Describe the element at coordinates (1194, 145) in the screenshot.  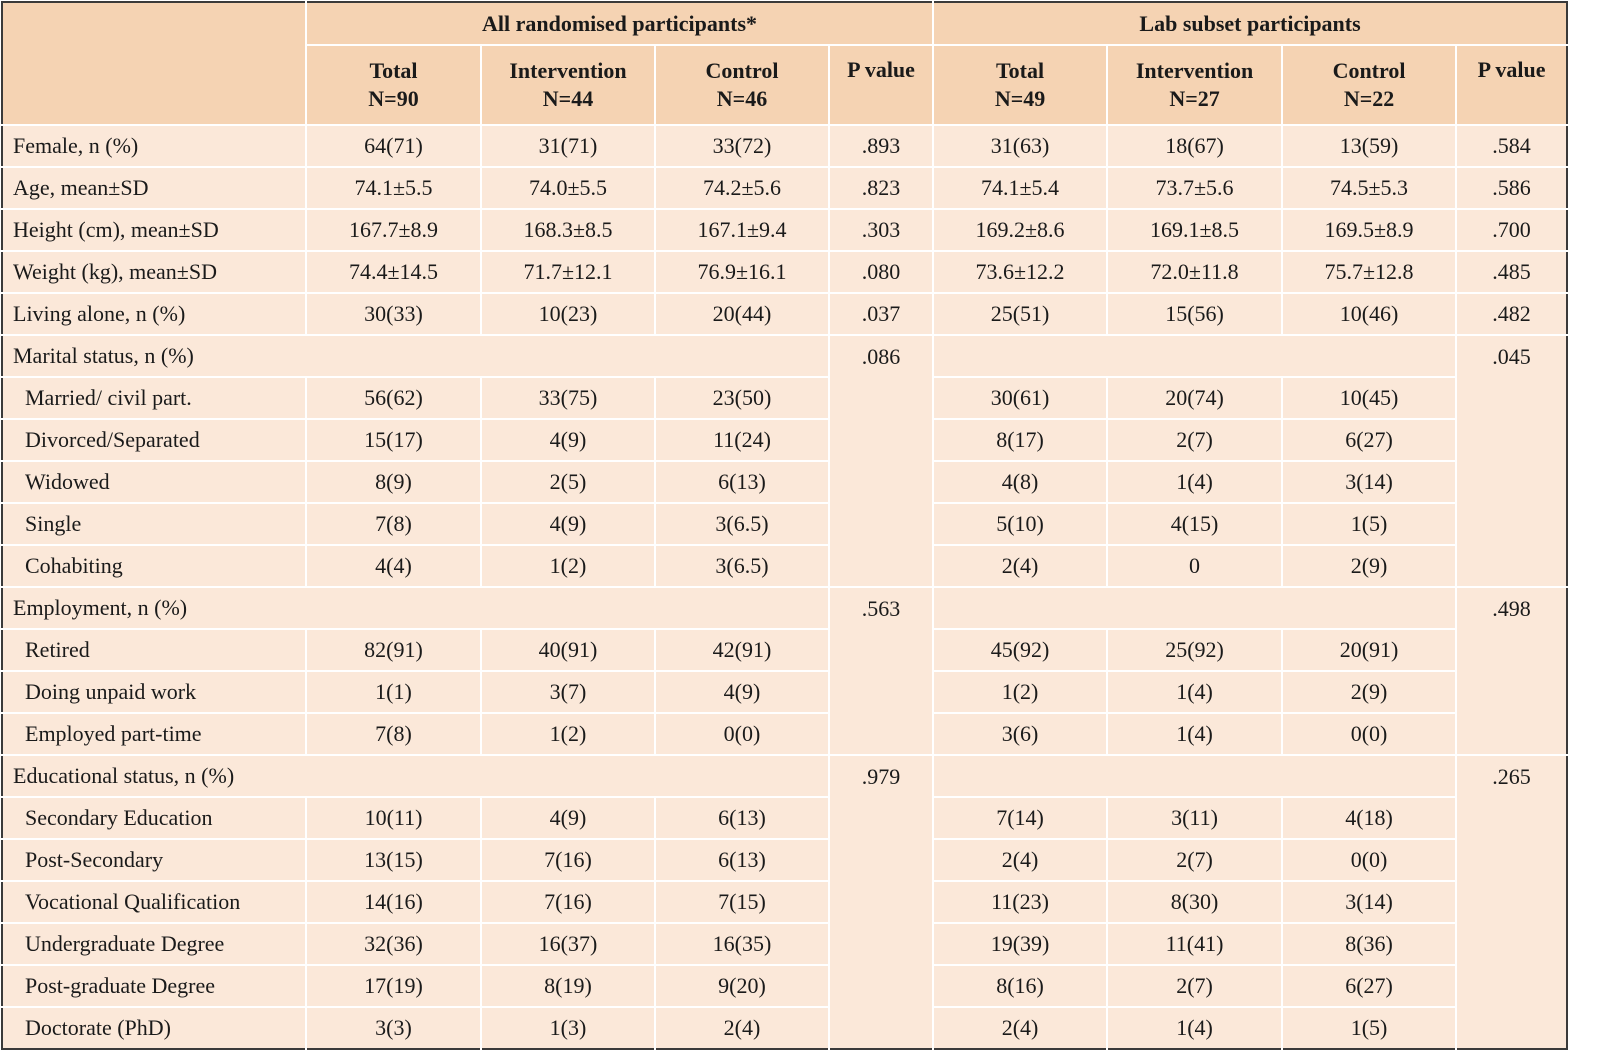
I see `cell-intervention-lab: 18(67)` at that location.